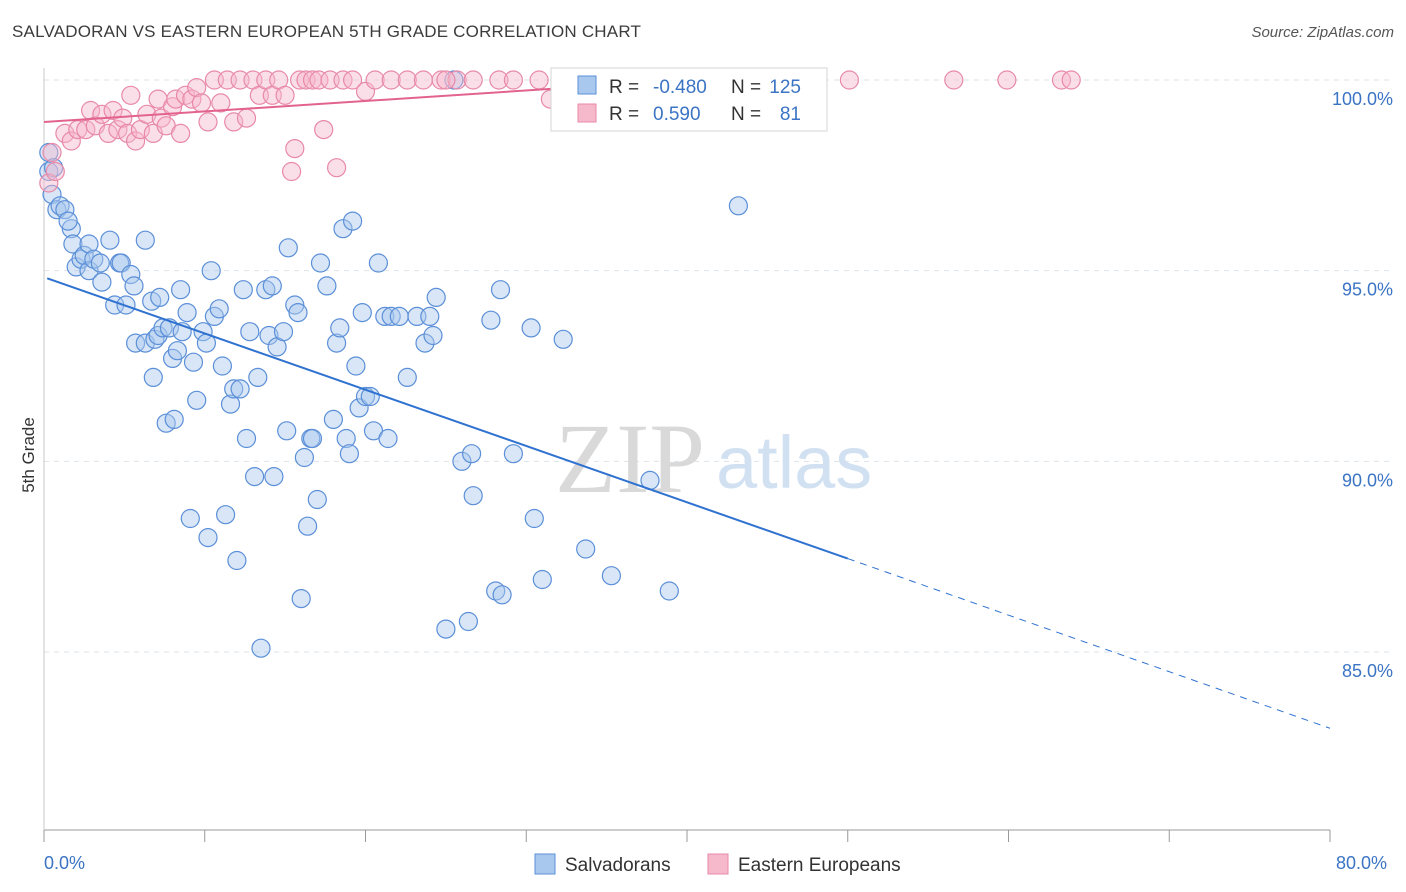  Describe the element at coordinates (1089, 643) in the screenshot. I see `salvadorans-trend-extension` at that location.